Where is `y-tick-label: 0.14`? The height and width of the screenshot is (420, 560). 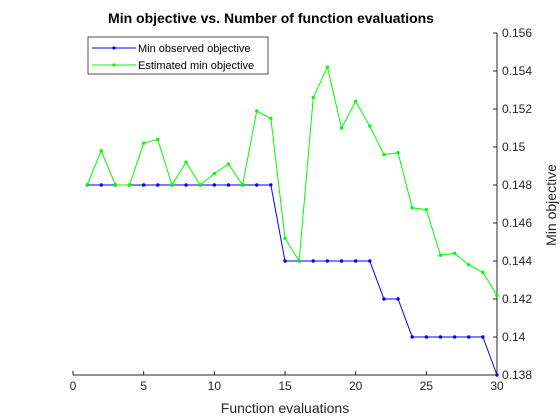
y-tick-label: 0.14 is located at coordinates (514, 337).